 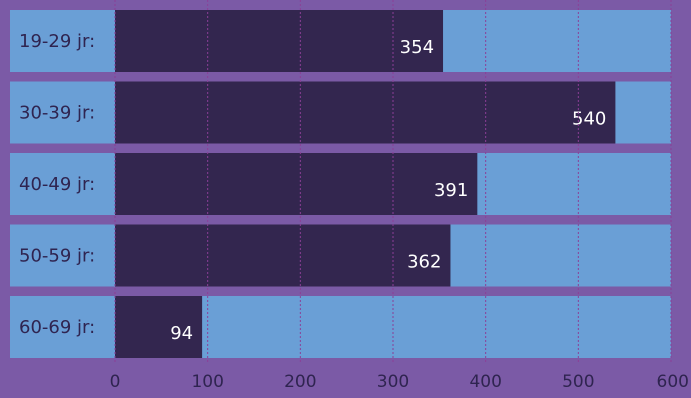 I want to click on category-label: 60-69 jr:, so click(x=57, y=327).